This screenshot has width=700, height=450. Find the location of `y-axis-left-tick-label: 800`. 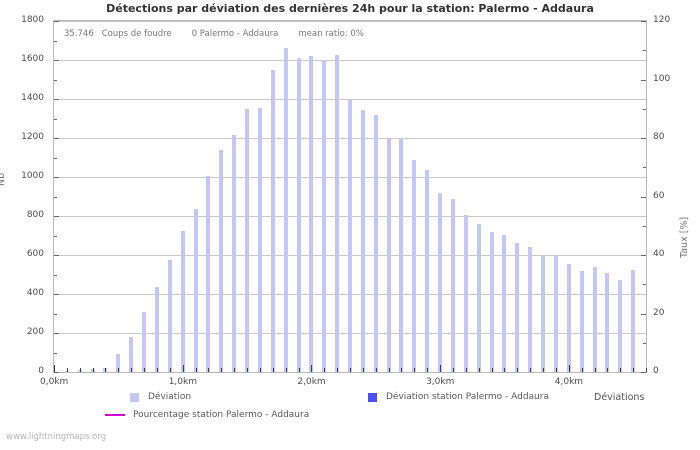

y-axis-left-tick-label: 800 is located at coordinates (35, 215).